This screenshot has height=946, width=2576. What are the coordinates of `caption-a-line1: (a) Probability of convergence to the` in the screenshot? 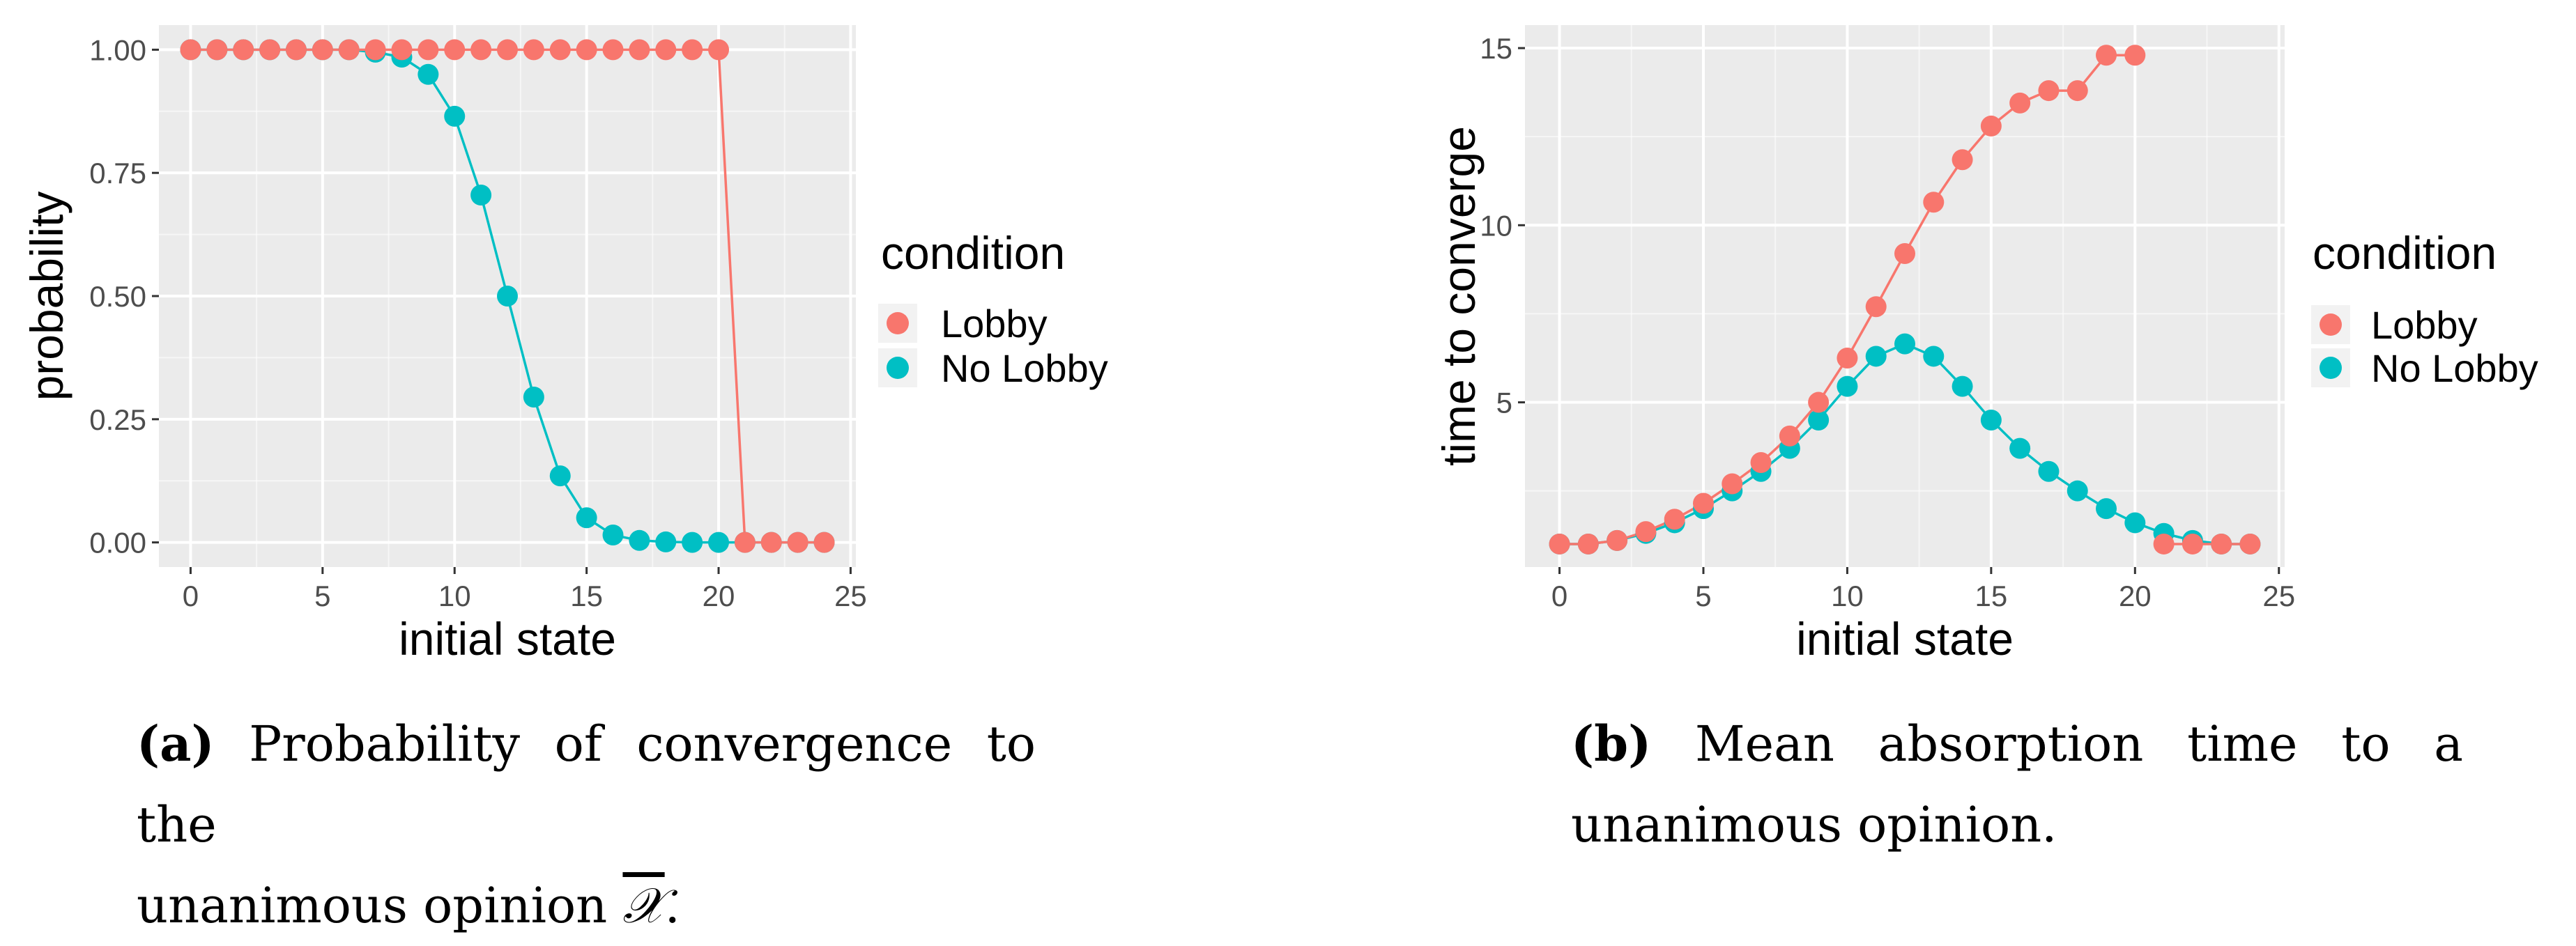 It's located at (586, 784).